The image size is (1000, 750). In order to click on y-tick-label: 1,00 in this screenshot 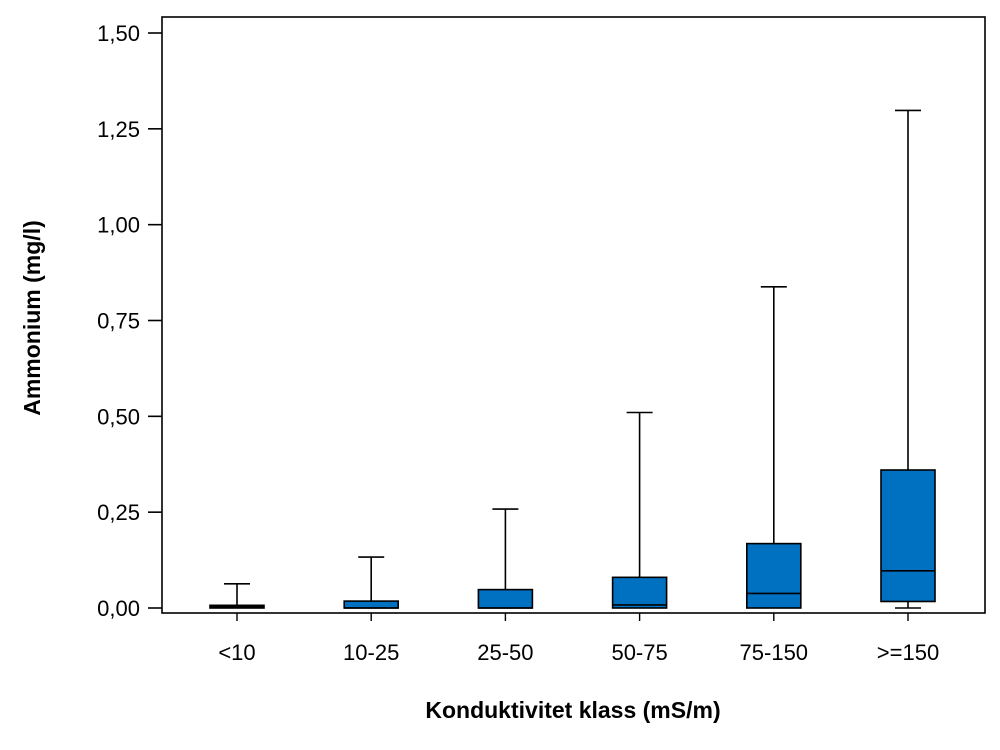, I will do `click(118, 225)`.